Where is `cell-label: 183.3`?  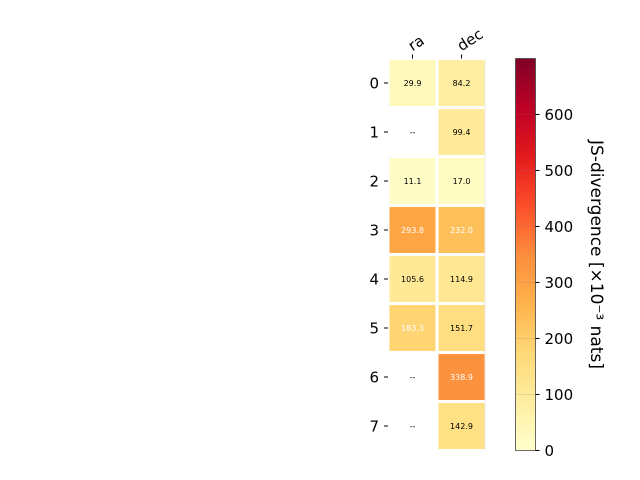 cell-label: 183.3 is located at coordinates (412, 328).